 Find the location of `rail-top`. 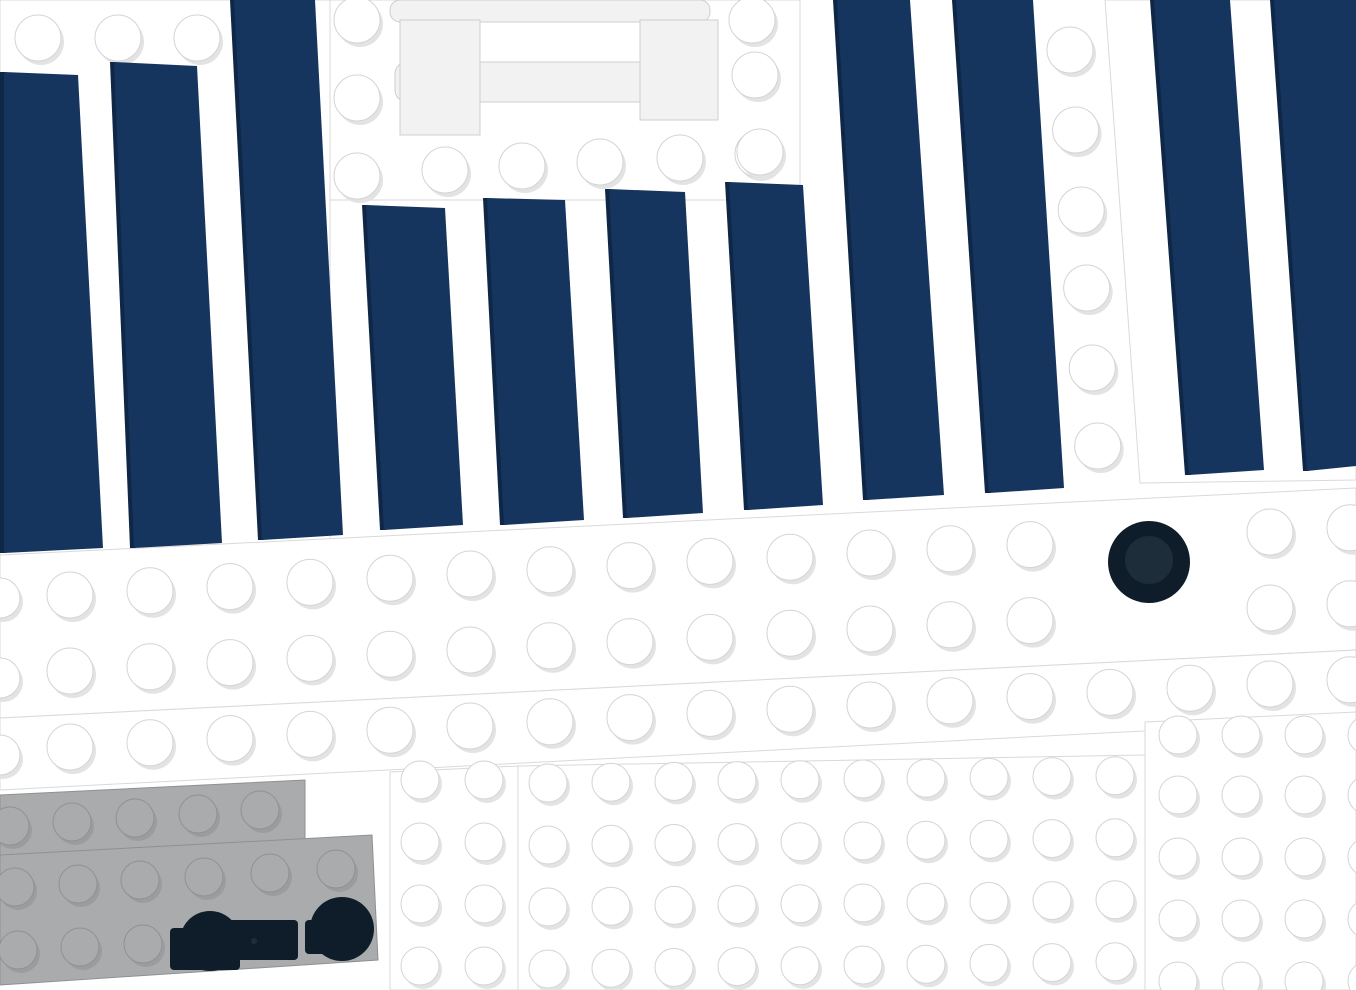

rail-top is located at coordinates (550, 11).